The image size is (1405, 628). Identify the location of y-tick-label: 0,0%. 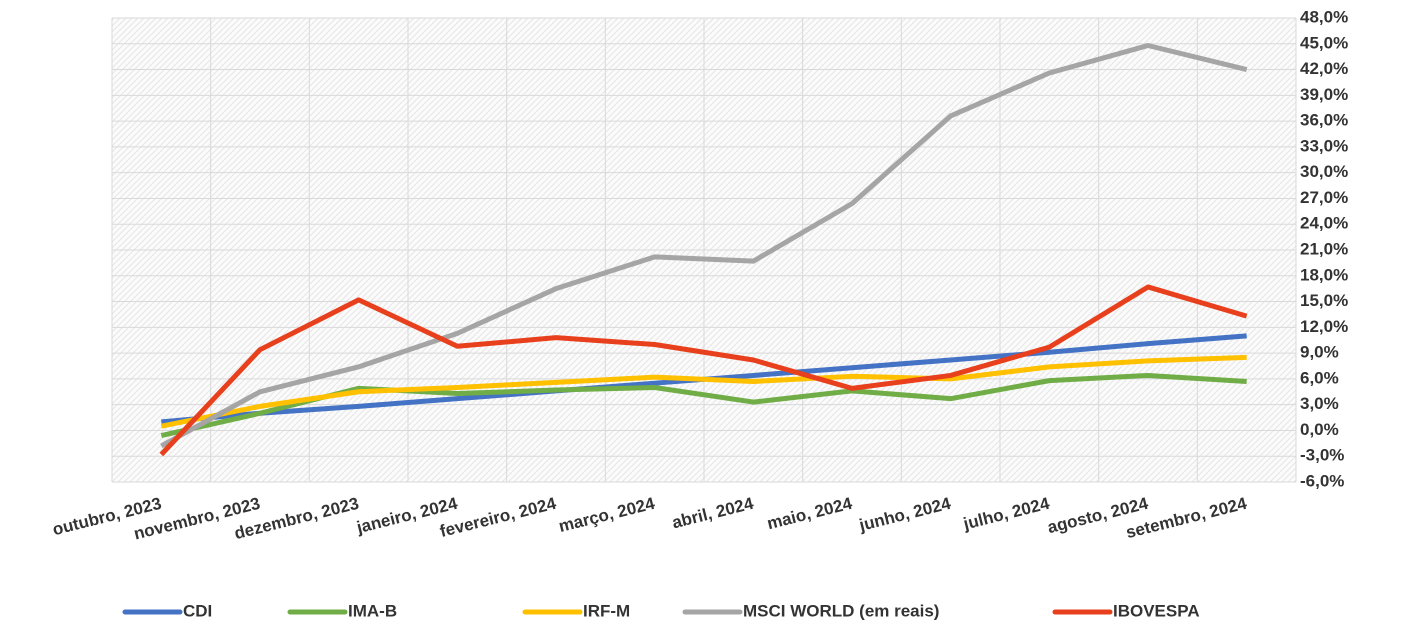
(1319, 429).